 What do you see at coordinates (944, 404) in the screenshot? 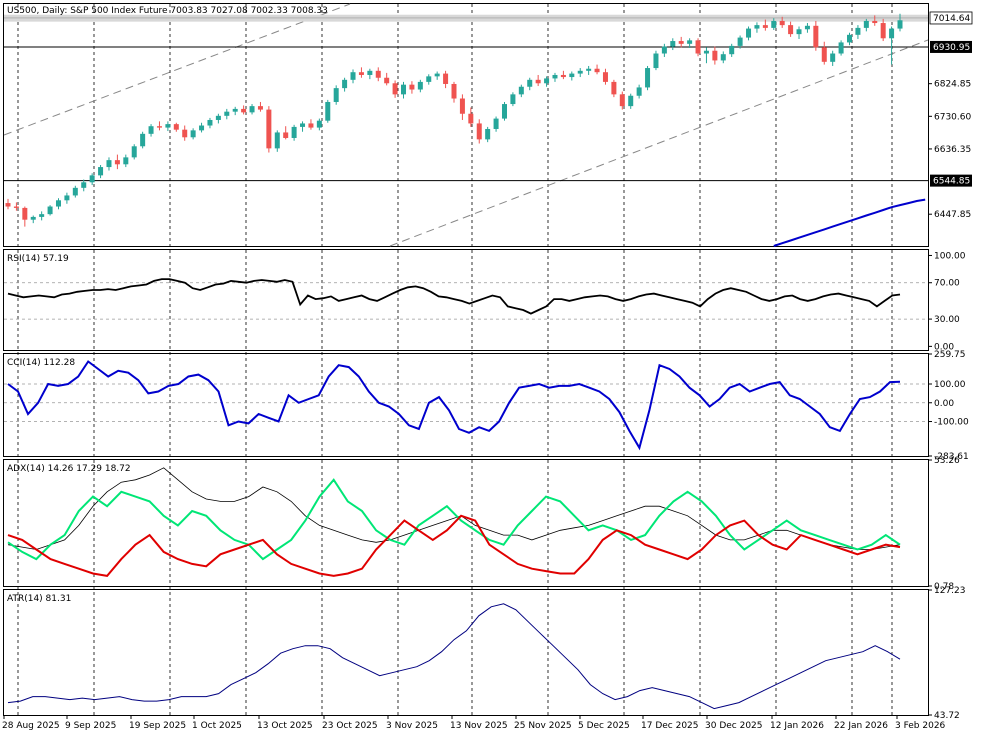
I see `cci-y-tick-label: 0.00` at bounding box center [944, 404].